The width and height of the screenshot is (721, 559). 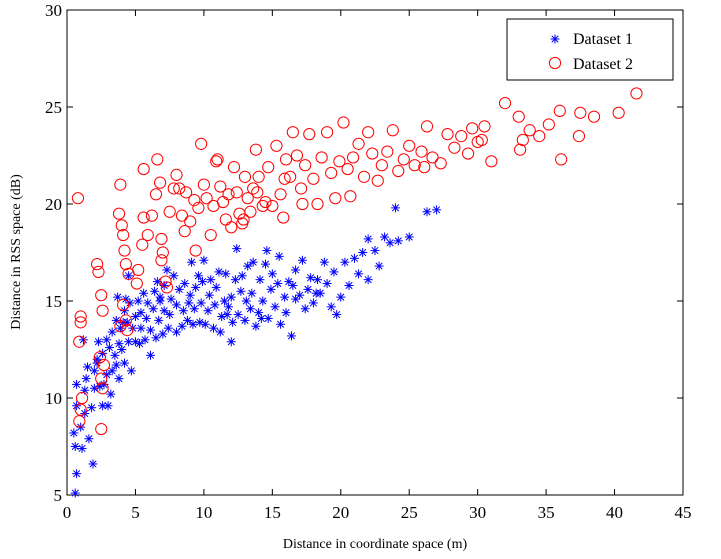 What do you see at coordinates (53, 204) in the screenshot?
I see `y-tick-label: 20` at bounding box center [53, 204].